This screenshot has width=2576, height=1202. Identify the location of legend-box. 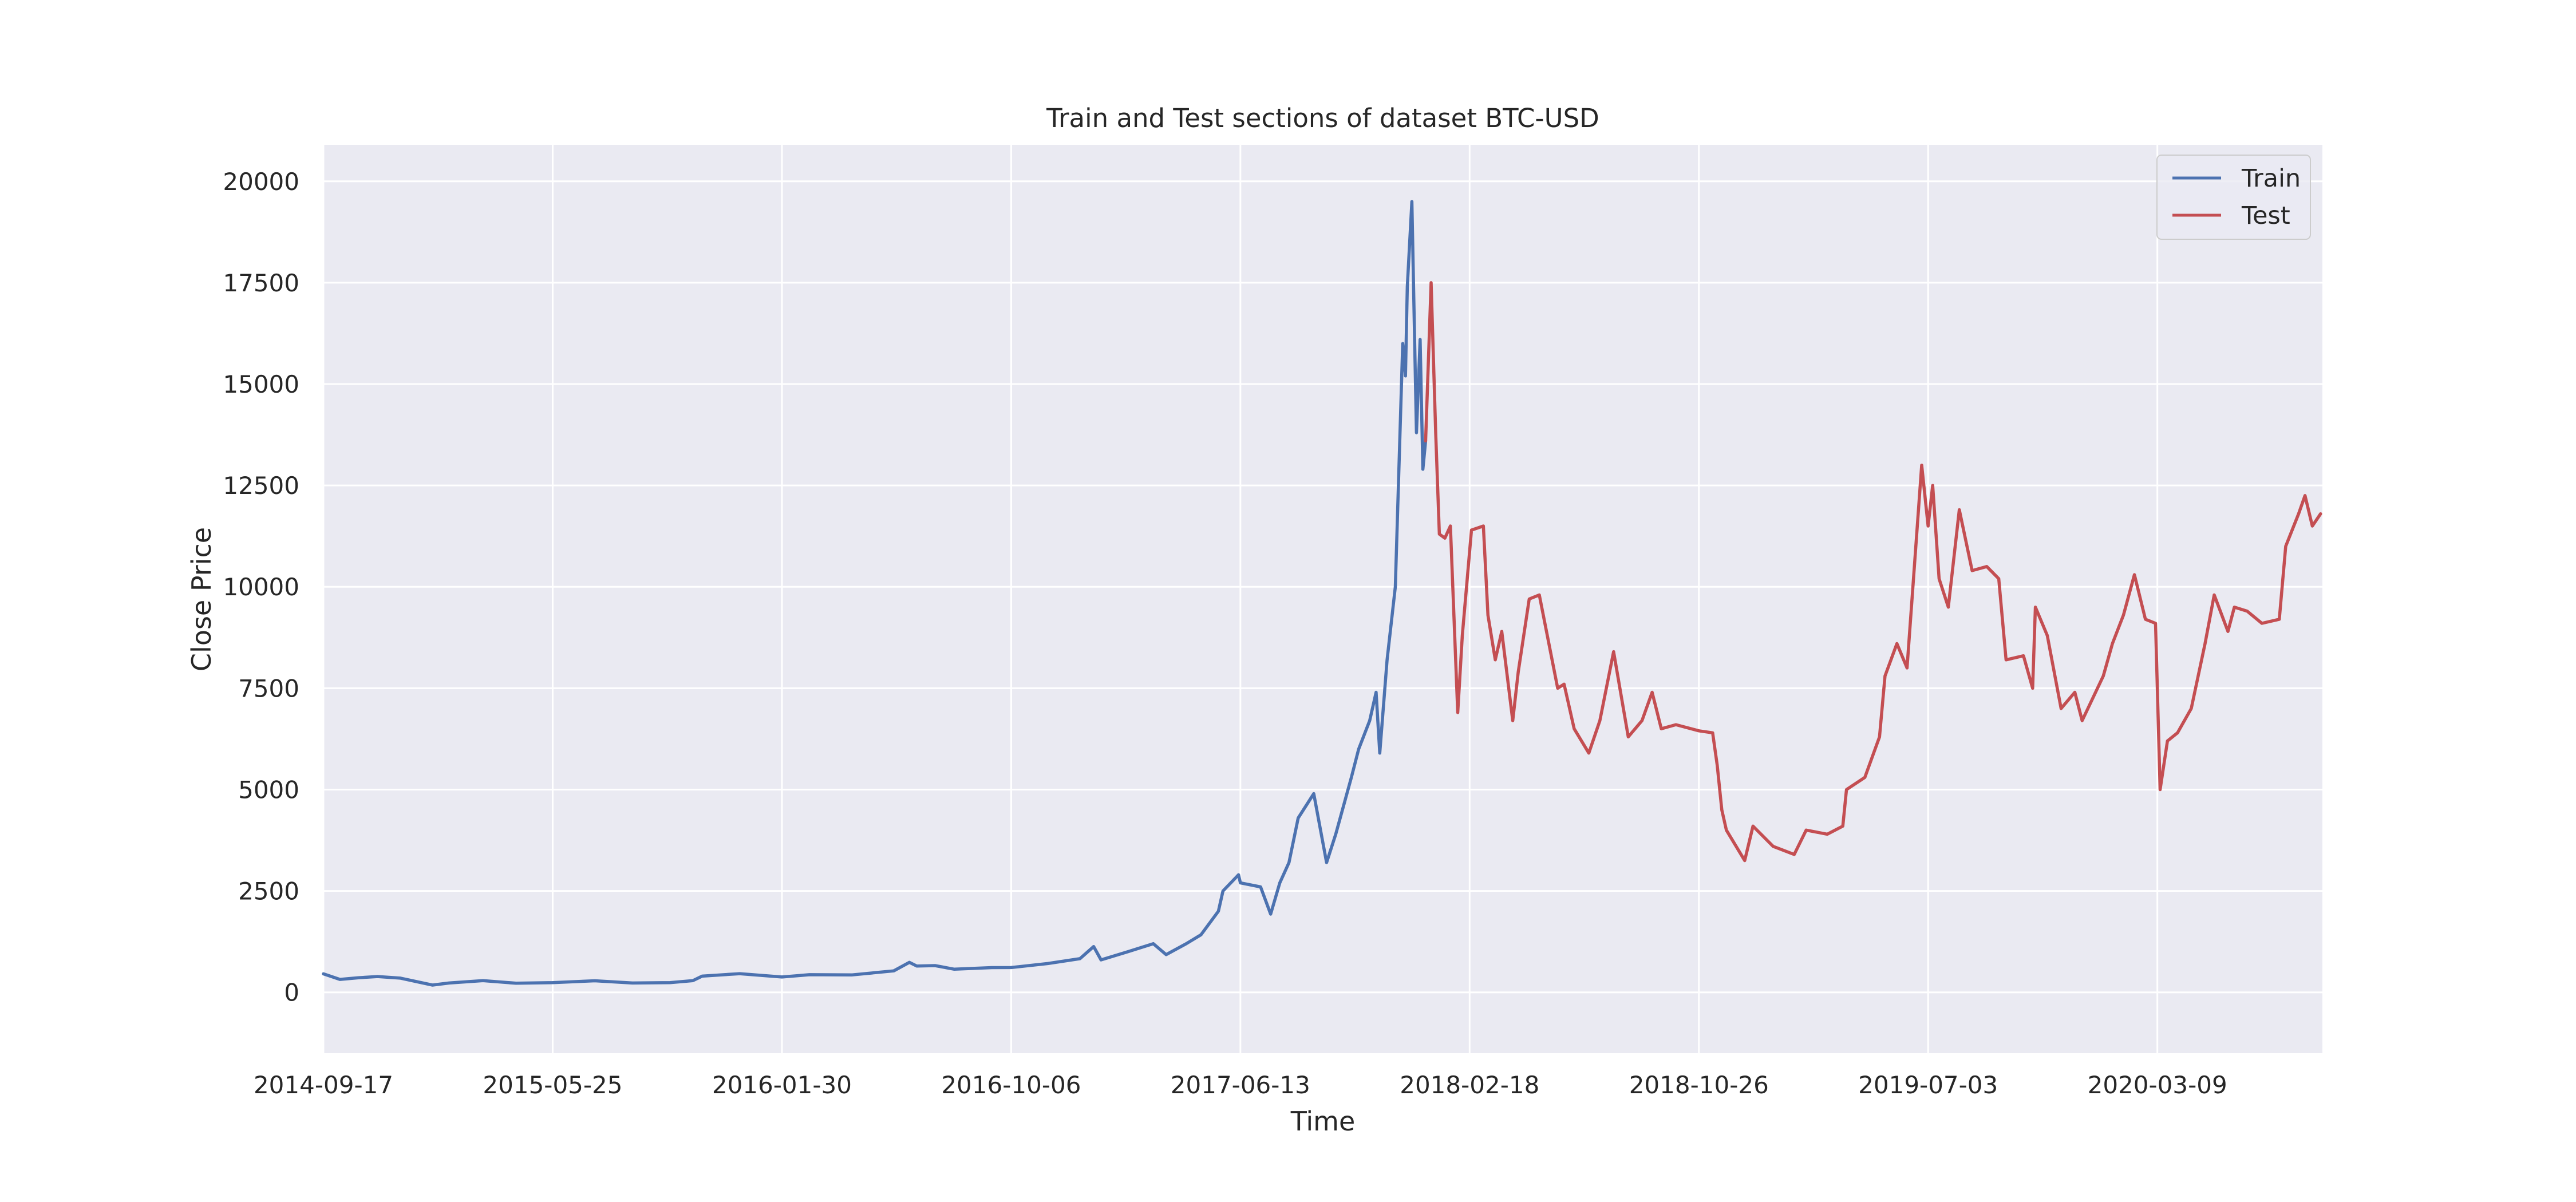
(2233, 198).